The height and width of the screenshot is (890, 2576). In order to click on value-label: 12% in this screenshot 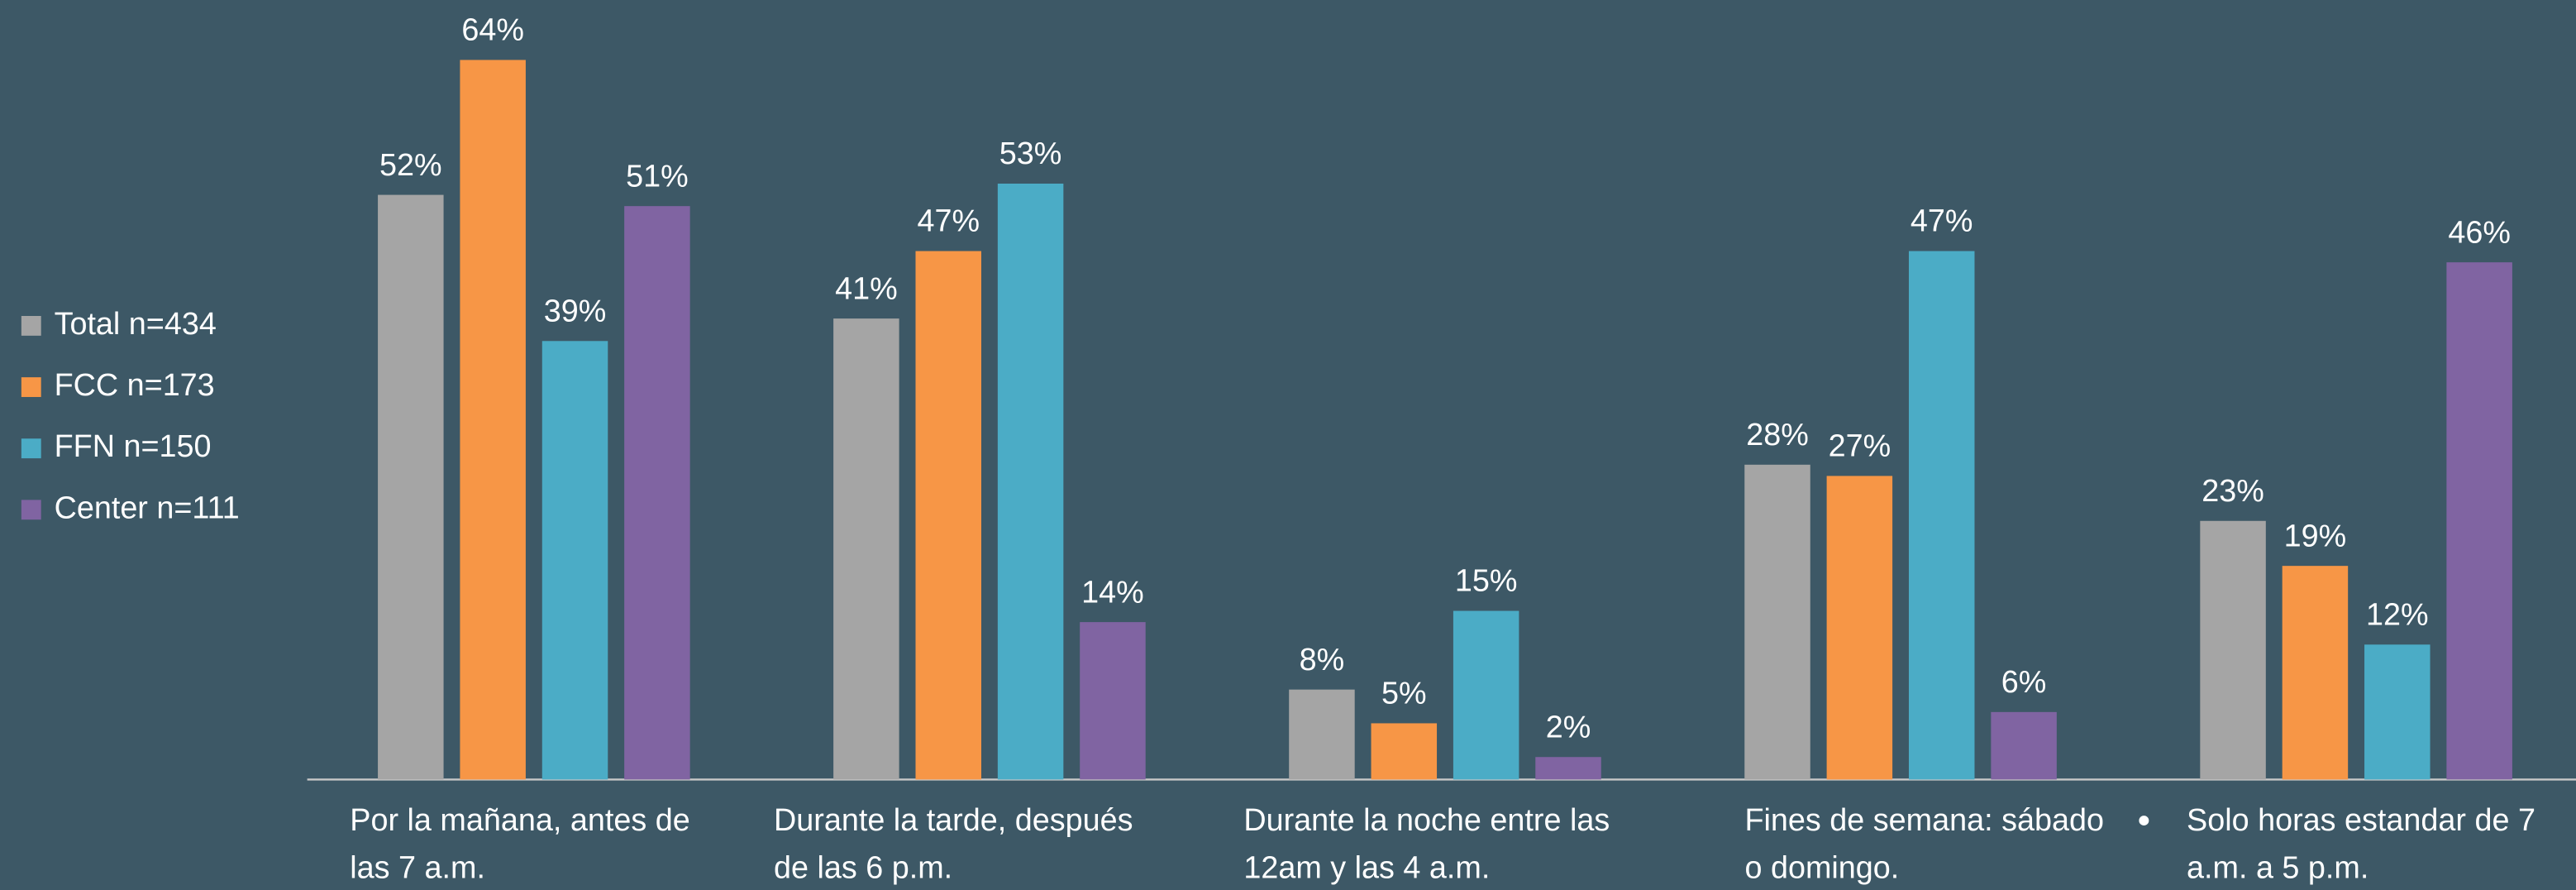, I will do `click(2397, 614)`.